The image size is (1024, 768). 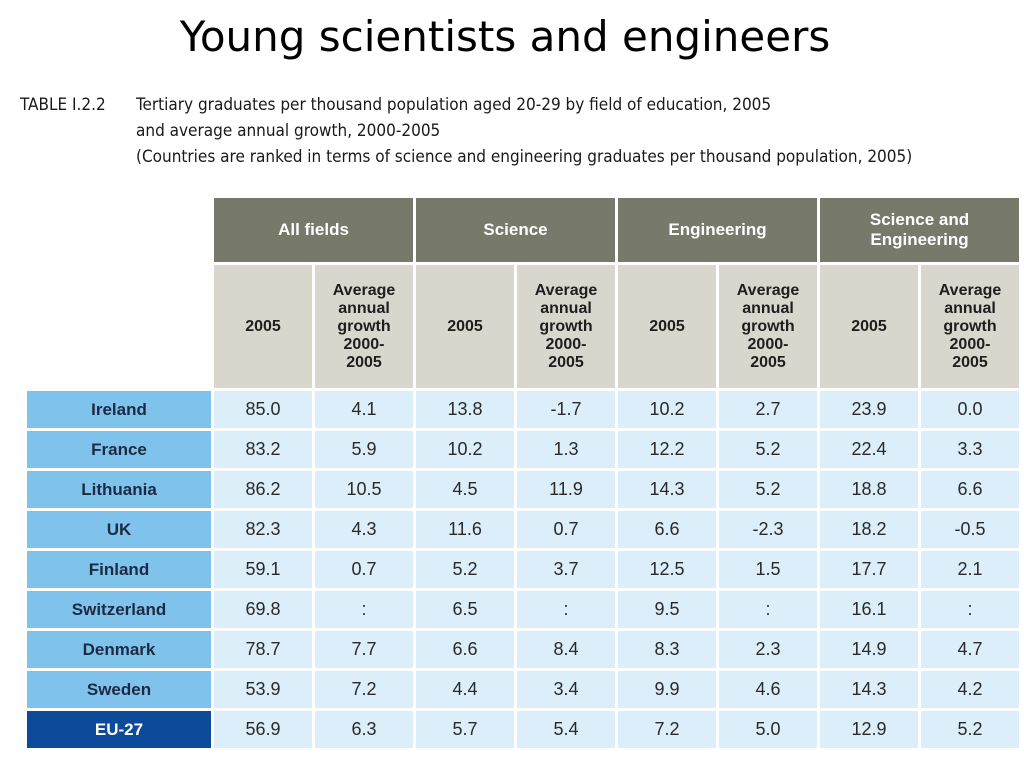 I want to click on value-cell-growth: 5.4, so click(x=566, y=729).